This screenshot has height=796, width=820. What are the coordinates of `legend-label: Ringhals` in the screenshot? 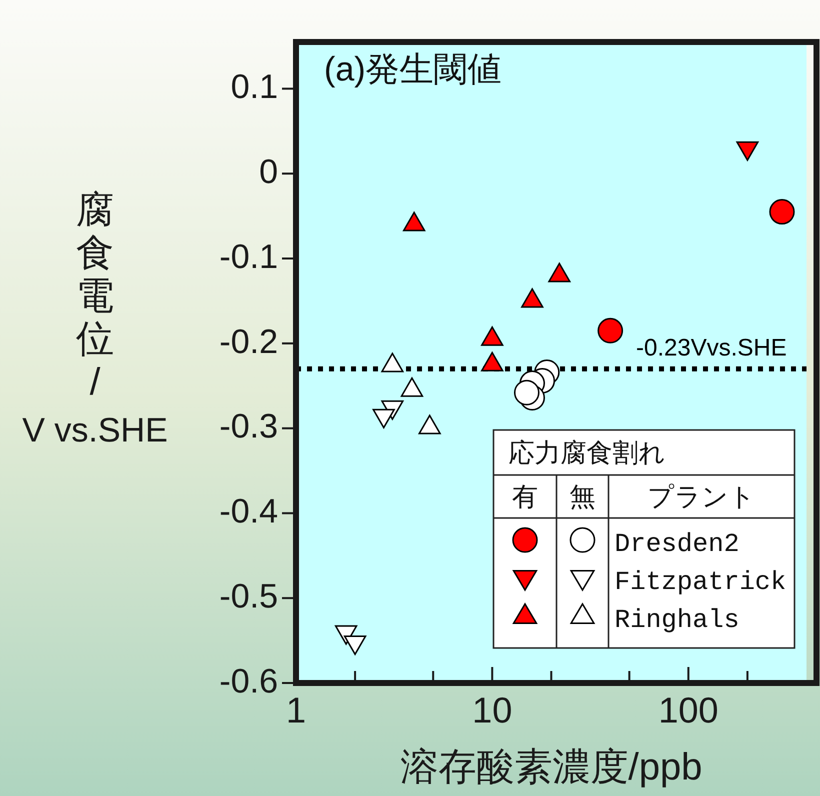 It's located at (677, 619).